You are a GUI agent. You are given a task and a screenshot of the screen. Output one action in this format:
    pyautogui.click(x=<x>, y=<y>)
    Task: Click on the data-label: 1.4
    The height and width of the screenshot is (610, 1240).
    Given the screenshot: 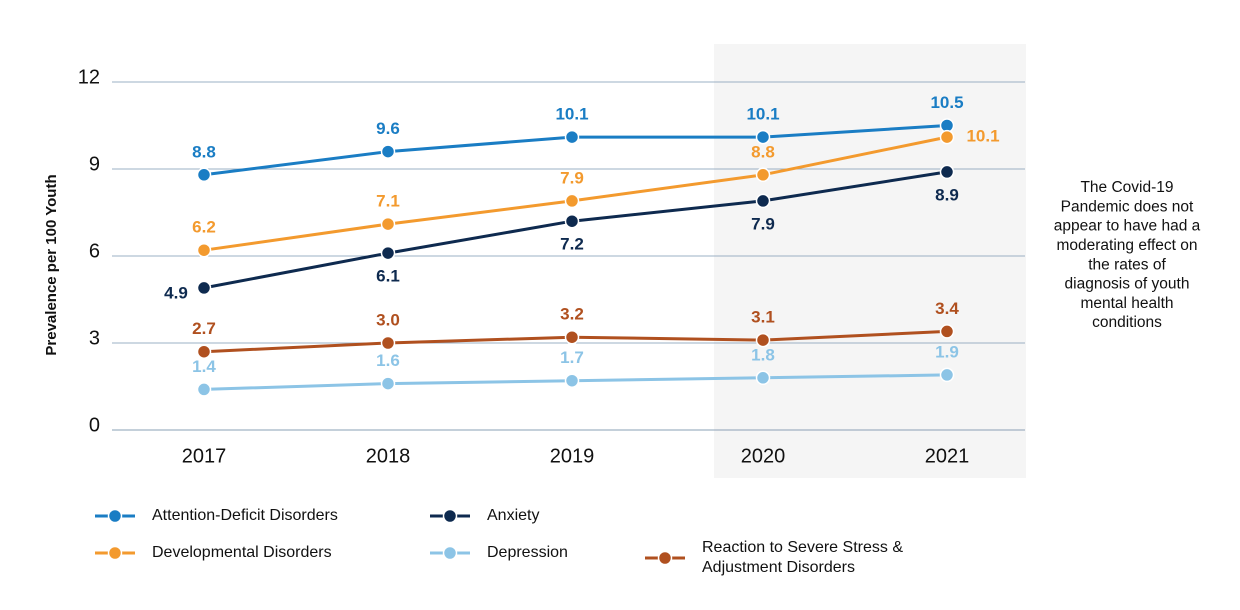 What is the action you would take?
    pyautogui.click(x=204, y=366)
    